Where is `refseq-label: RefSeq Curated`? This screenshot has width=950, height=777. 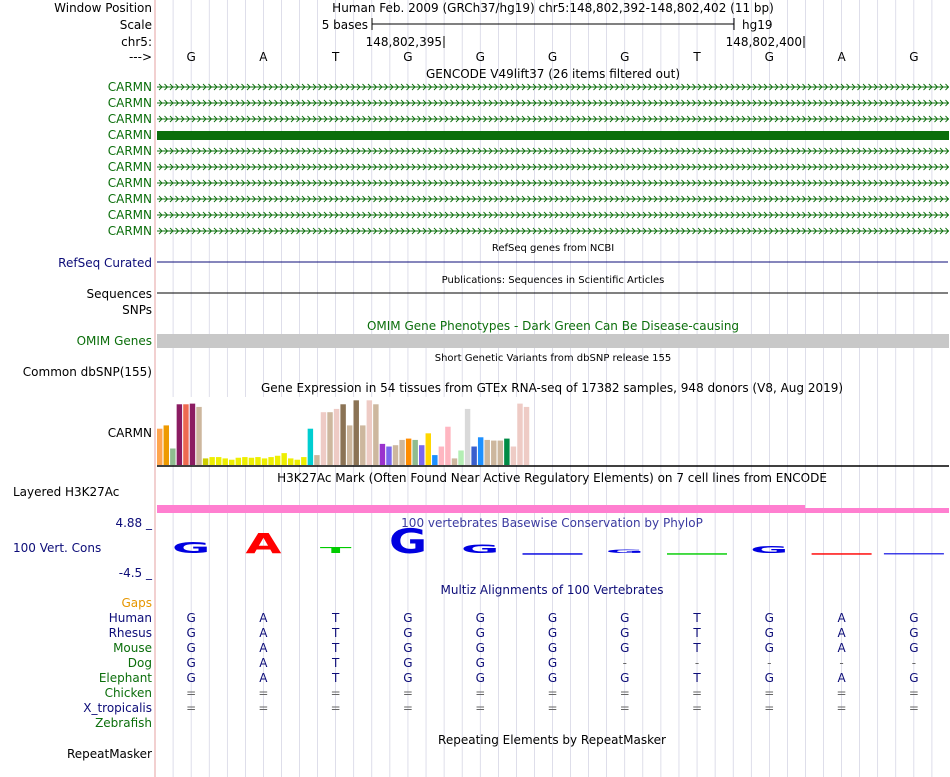
refseq-label: RefSeq Curated is located at coordinates (105, 263).